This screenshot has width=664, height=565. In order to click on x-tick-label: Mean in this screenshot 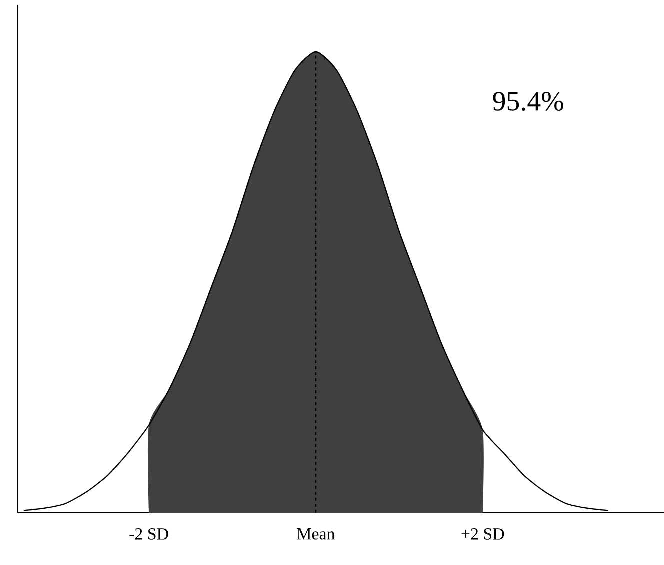, I will do `click(316, 534)`.